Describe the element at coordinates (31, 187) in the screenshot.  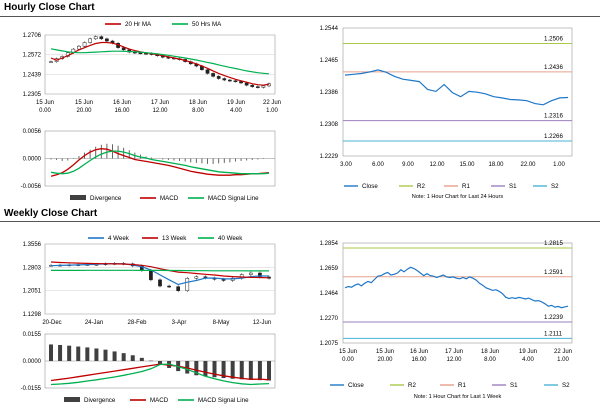
I see `hourly_macd-y-tick: -0.0056` at that location.